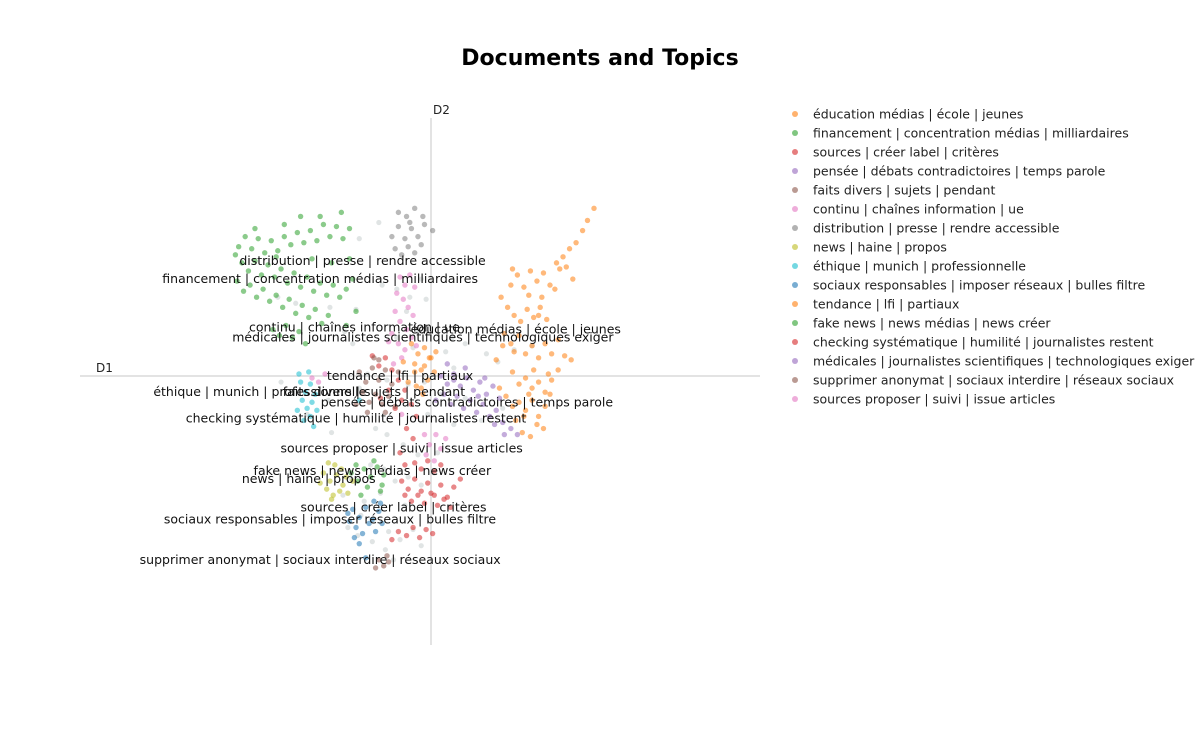 The width and height of the screenshot is (1200, 750). What do you see at coordinates (918, 114) in the screenshot?
I see `legend-item: éducation médias | école | jeunes` at bounding box center [918, 114].